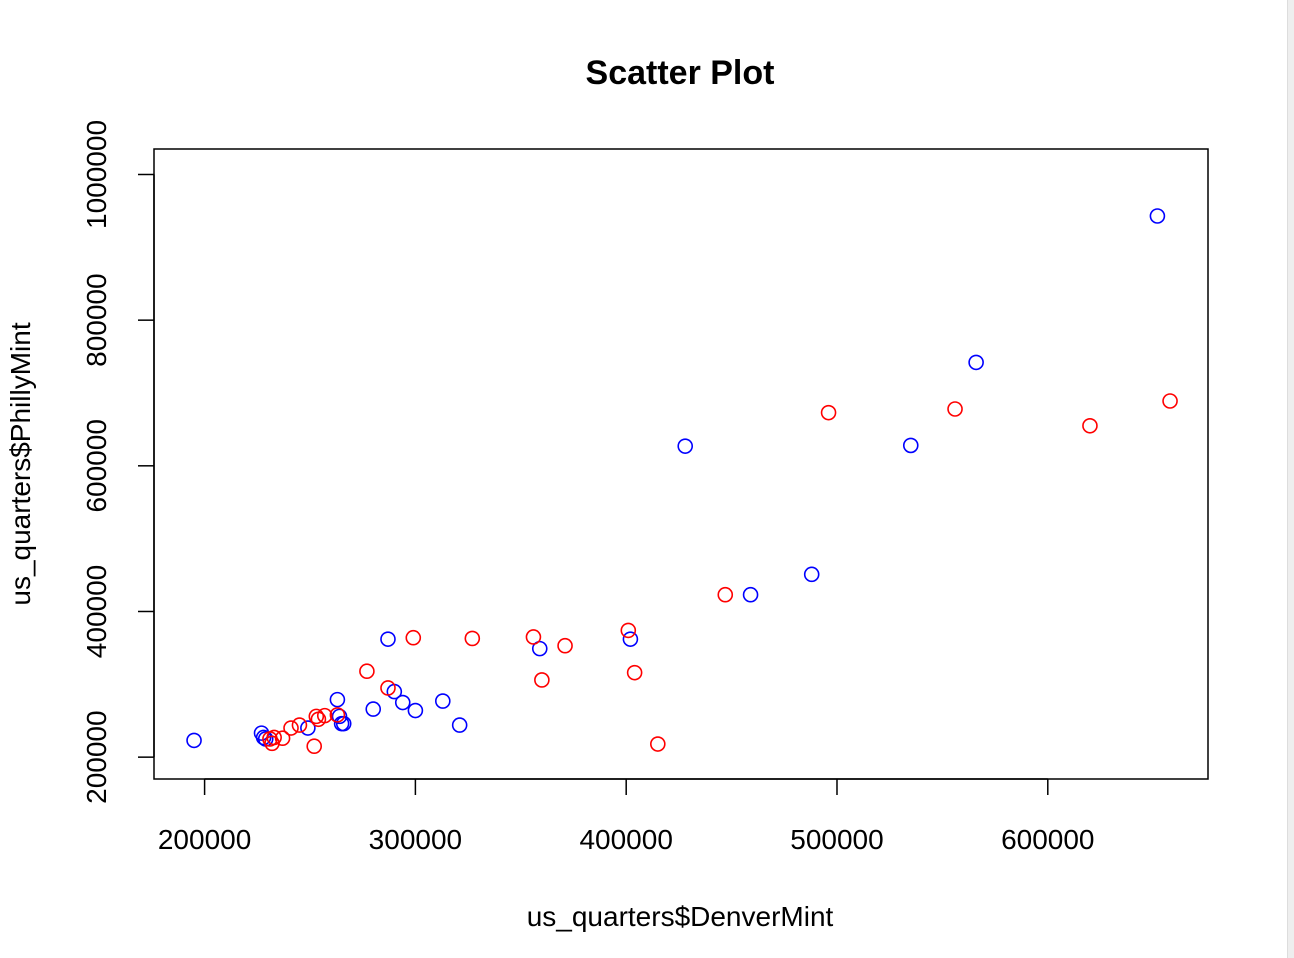  Describe the element at coordinates (96, 611) in the screenshot. I see `y-tick-label: 400000` at that location.